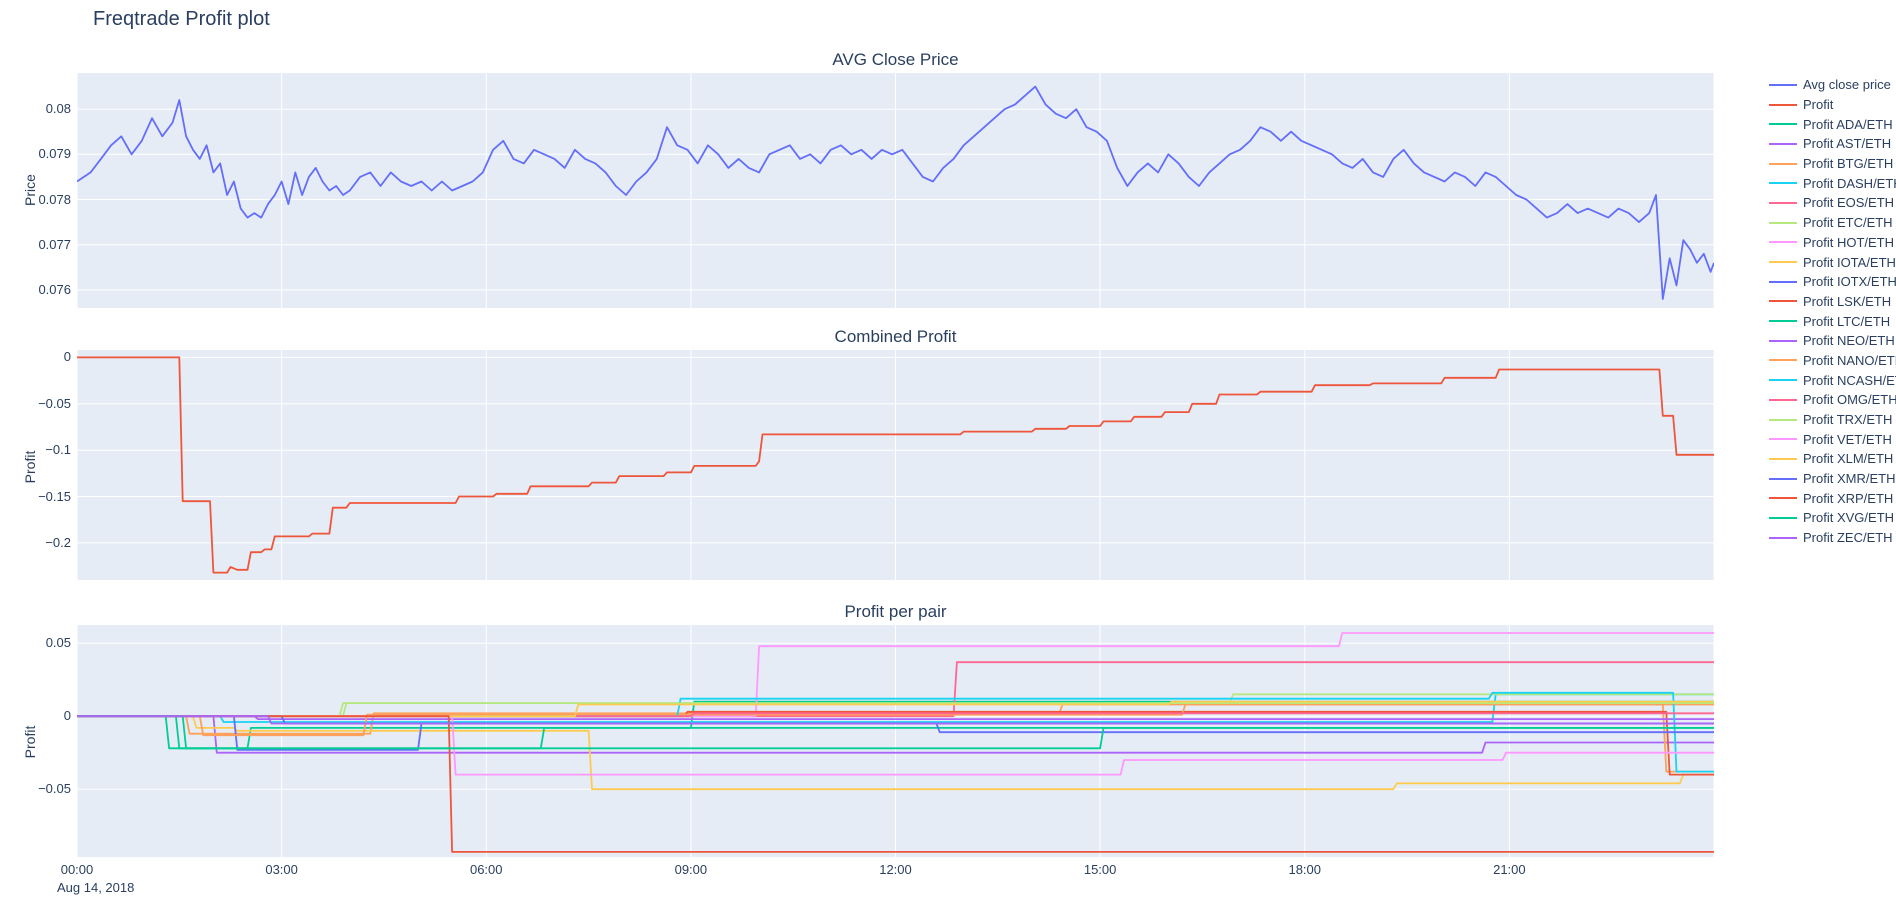 The image size is (1896, 913). Describe the element at coordinates (1100, 869) in the screenshot. I see `x-tick-label: 15:00` at that location.